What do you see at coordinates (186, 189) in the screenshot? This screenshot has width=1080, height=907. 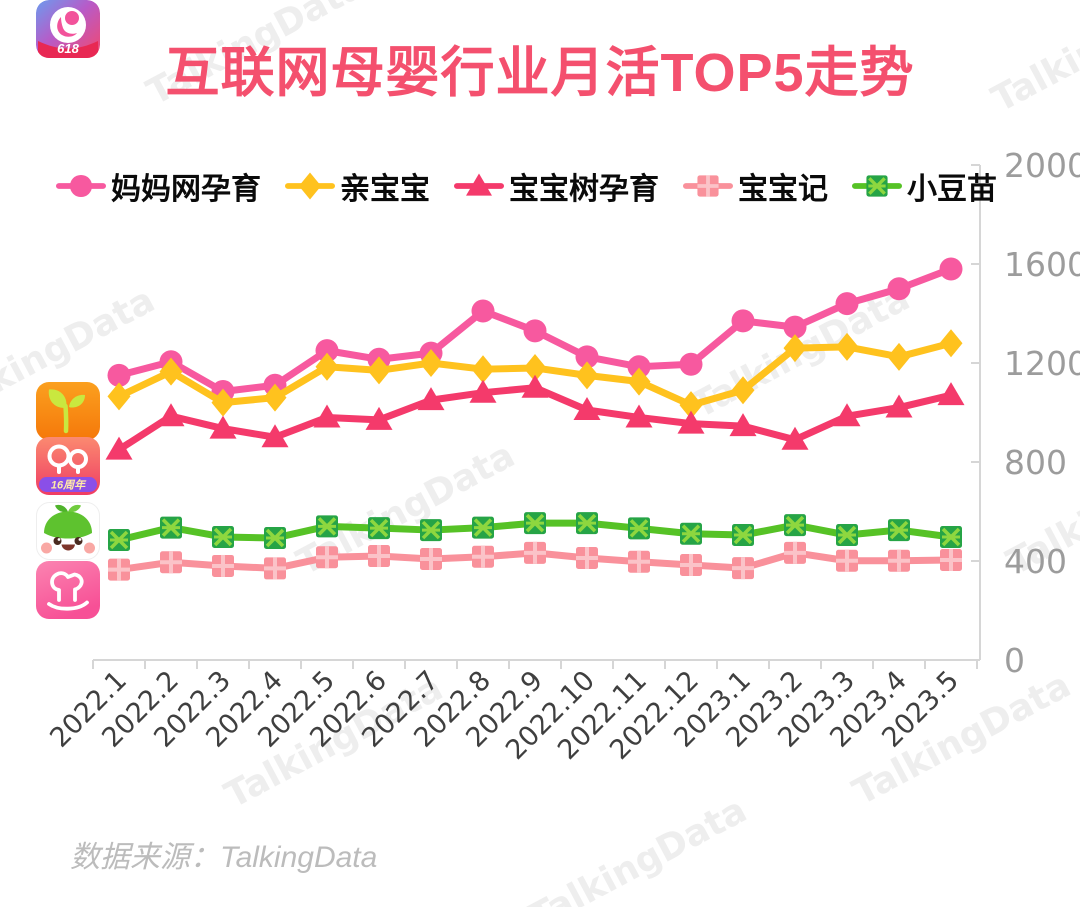 I see `legend-label: 妈妈网孕育` at bounding box center [186, 189].